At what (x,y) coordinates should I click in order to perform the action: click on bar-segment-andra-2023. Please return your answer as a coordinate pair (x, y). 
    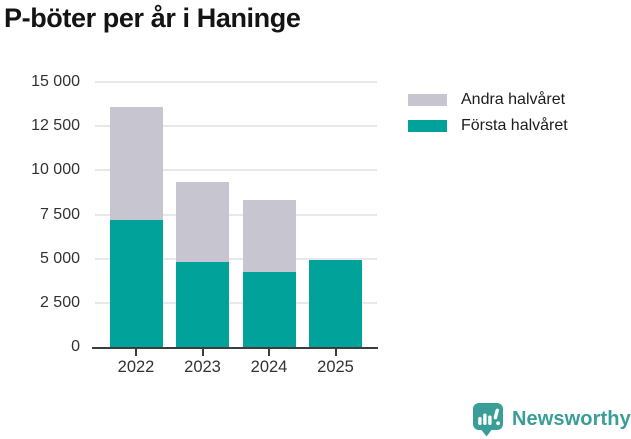
    Looking at the image, I should click on (202, 222).